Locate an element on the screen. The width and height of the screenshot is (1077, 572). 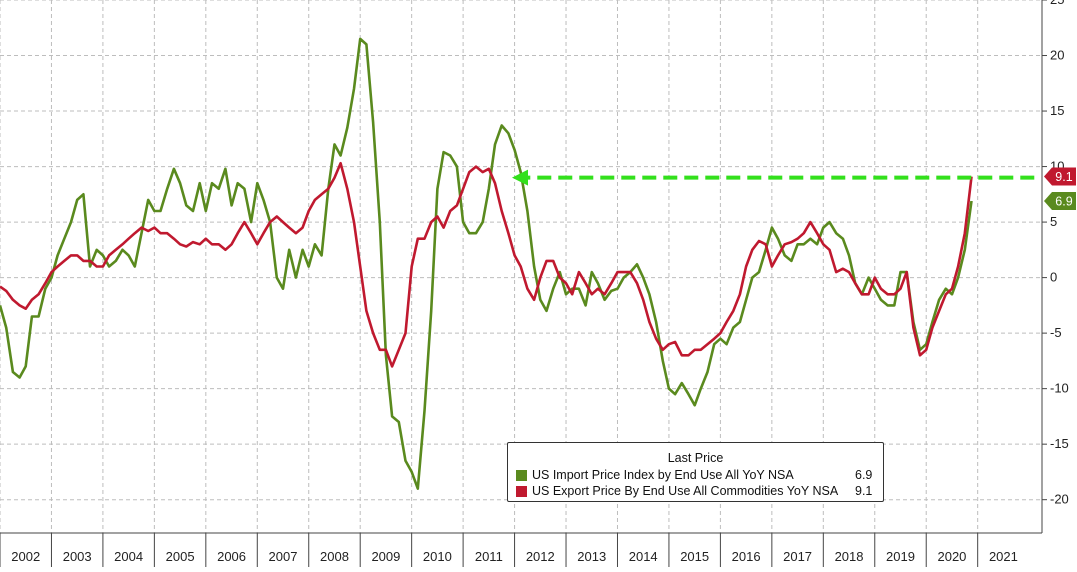
x-tick-label: 2012 is located at coordinates (540, 556).